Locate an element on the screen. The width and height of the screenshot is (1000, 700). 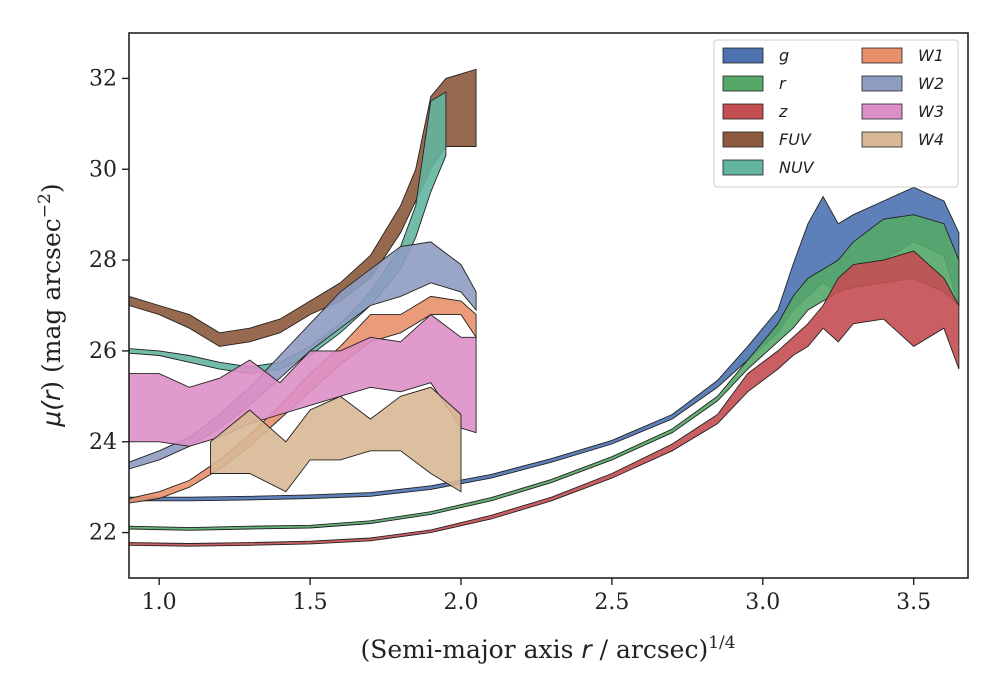
legend-swatch-w2 is located at coordinates (882, 83).